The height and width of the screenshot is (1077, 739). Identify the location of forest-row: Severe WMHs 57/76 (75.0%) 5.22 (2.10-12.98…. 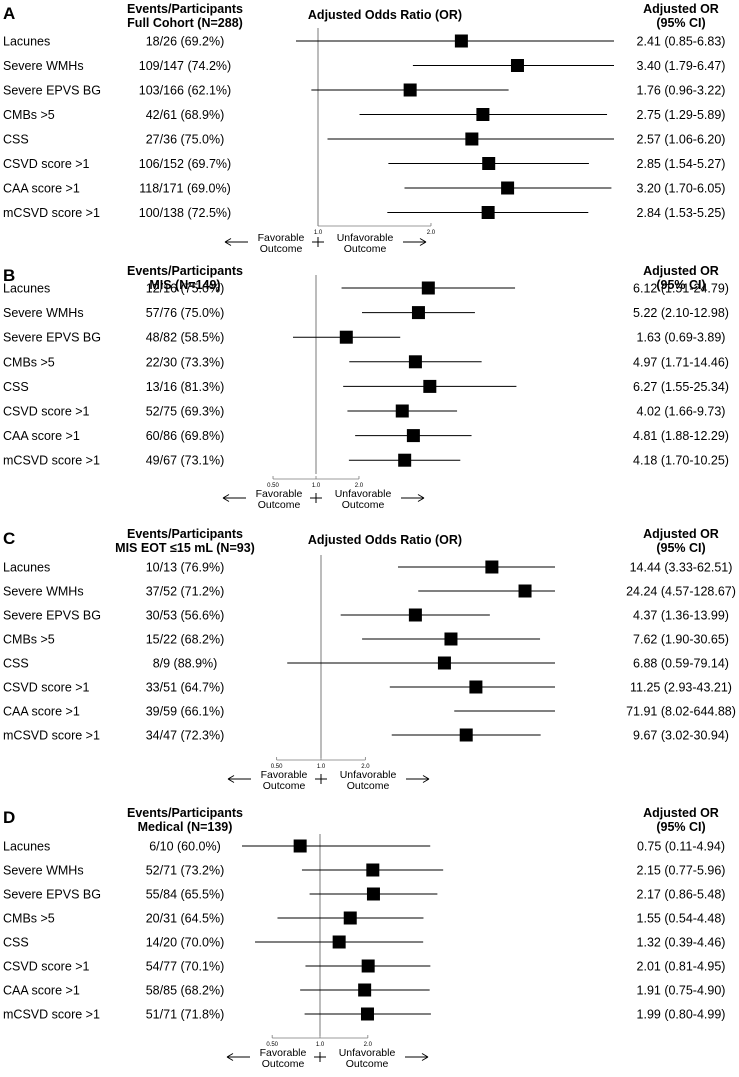
(366, 313).